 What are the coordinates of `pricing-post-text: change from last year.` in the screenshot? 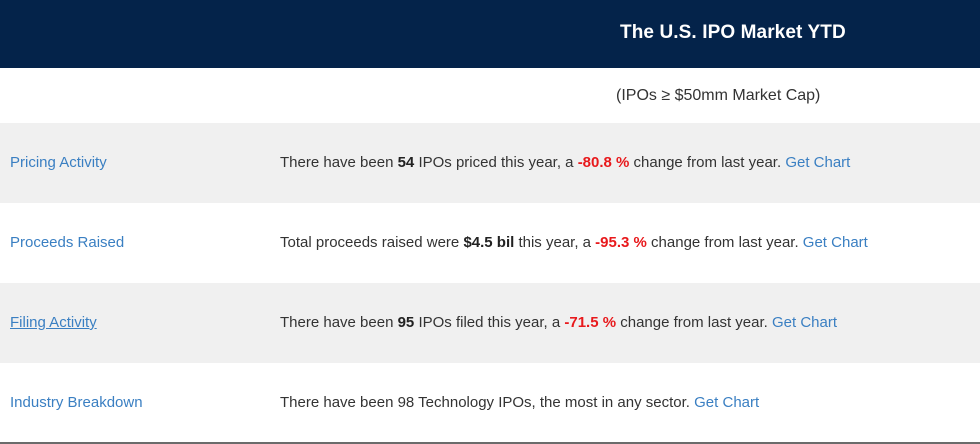 It's located at (707, 162).